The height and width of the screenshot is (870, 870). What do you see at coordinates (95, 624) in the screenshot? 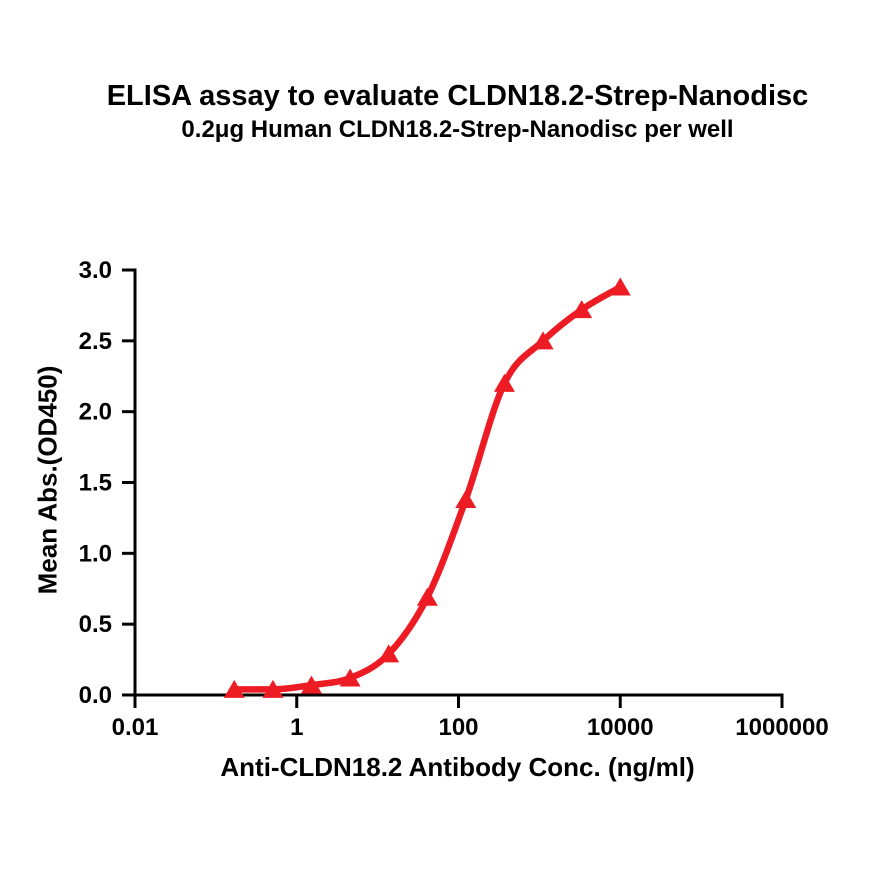
I see `y-tick-label: 0.5` at bounding box center [95, 624].